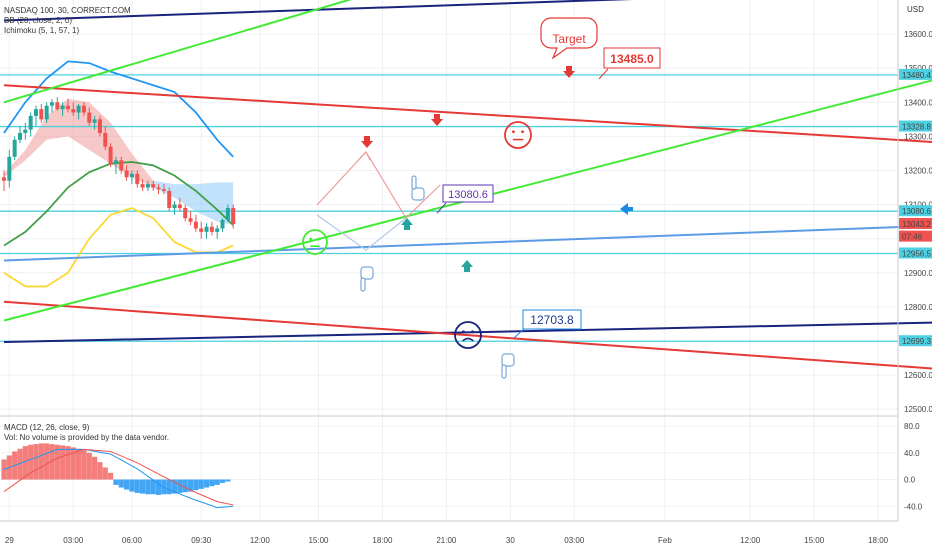 The width and height of the screenshot is (932, 550). What do you see at coordinates (626, 209) in the screenshot?
I see `arrow-left-icon` at bounding box center [626, 209].